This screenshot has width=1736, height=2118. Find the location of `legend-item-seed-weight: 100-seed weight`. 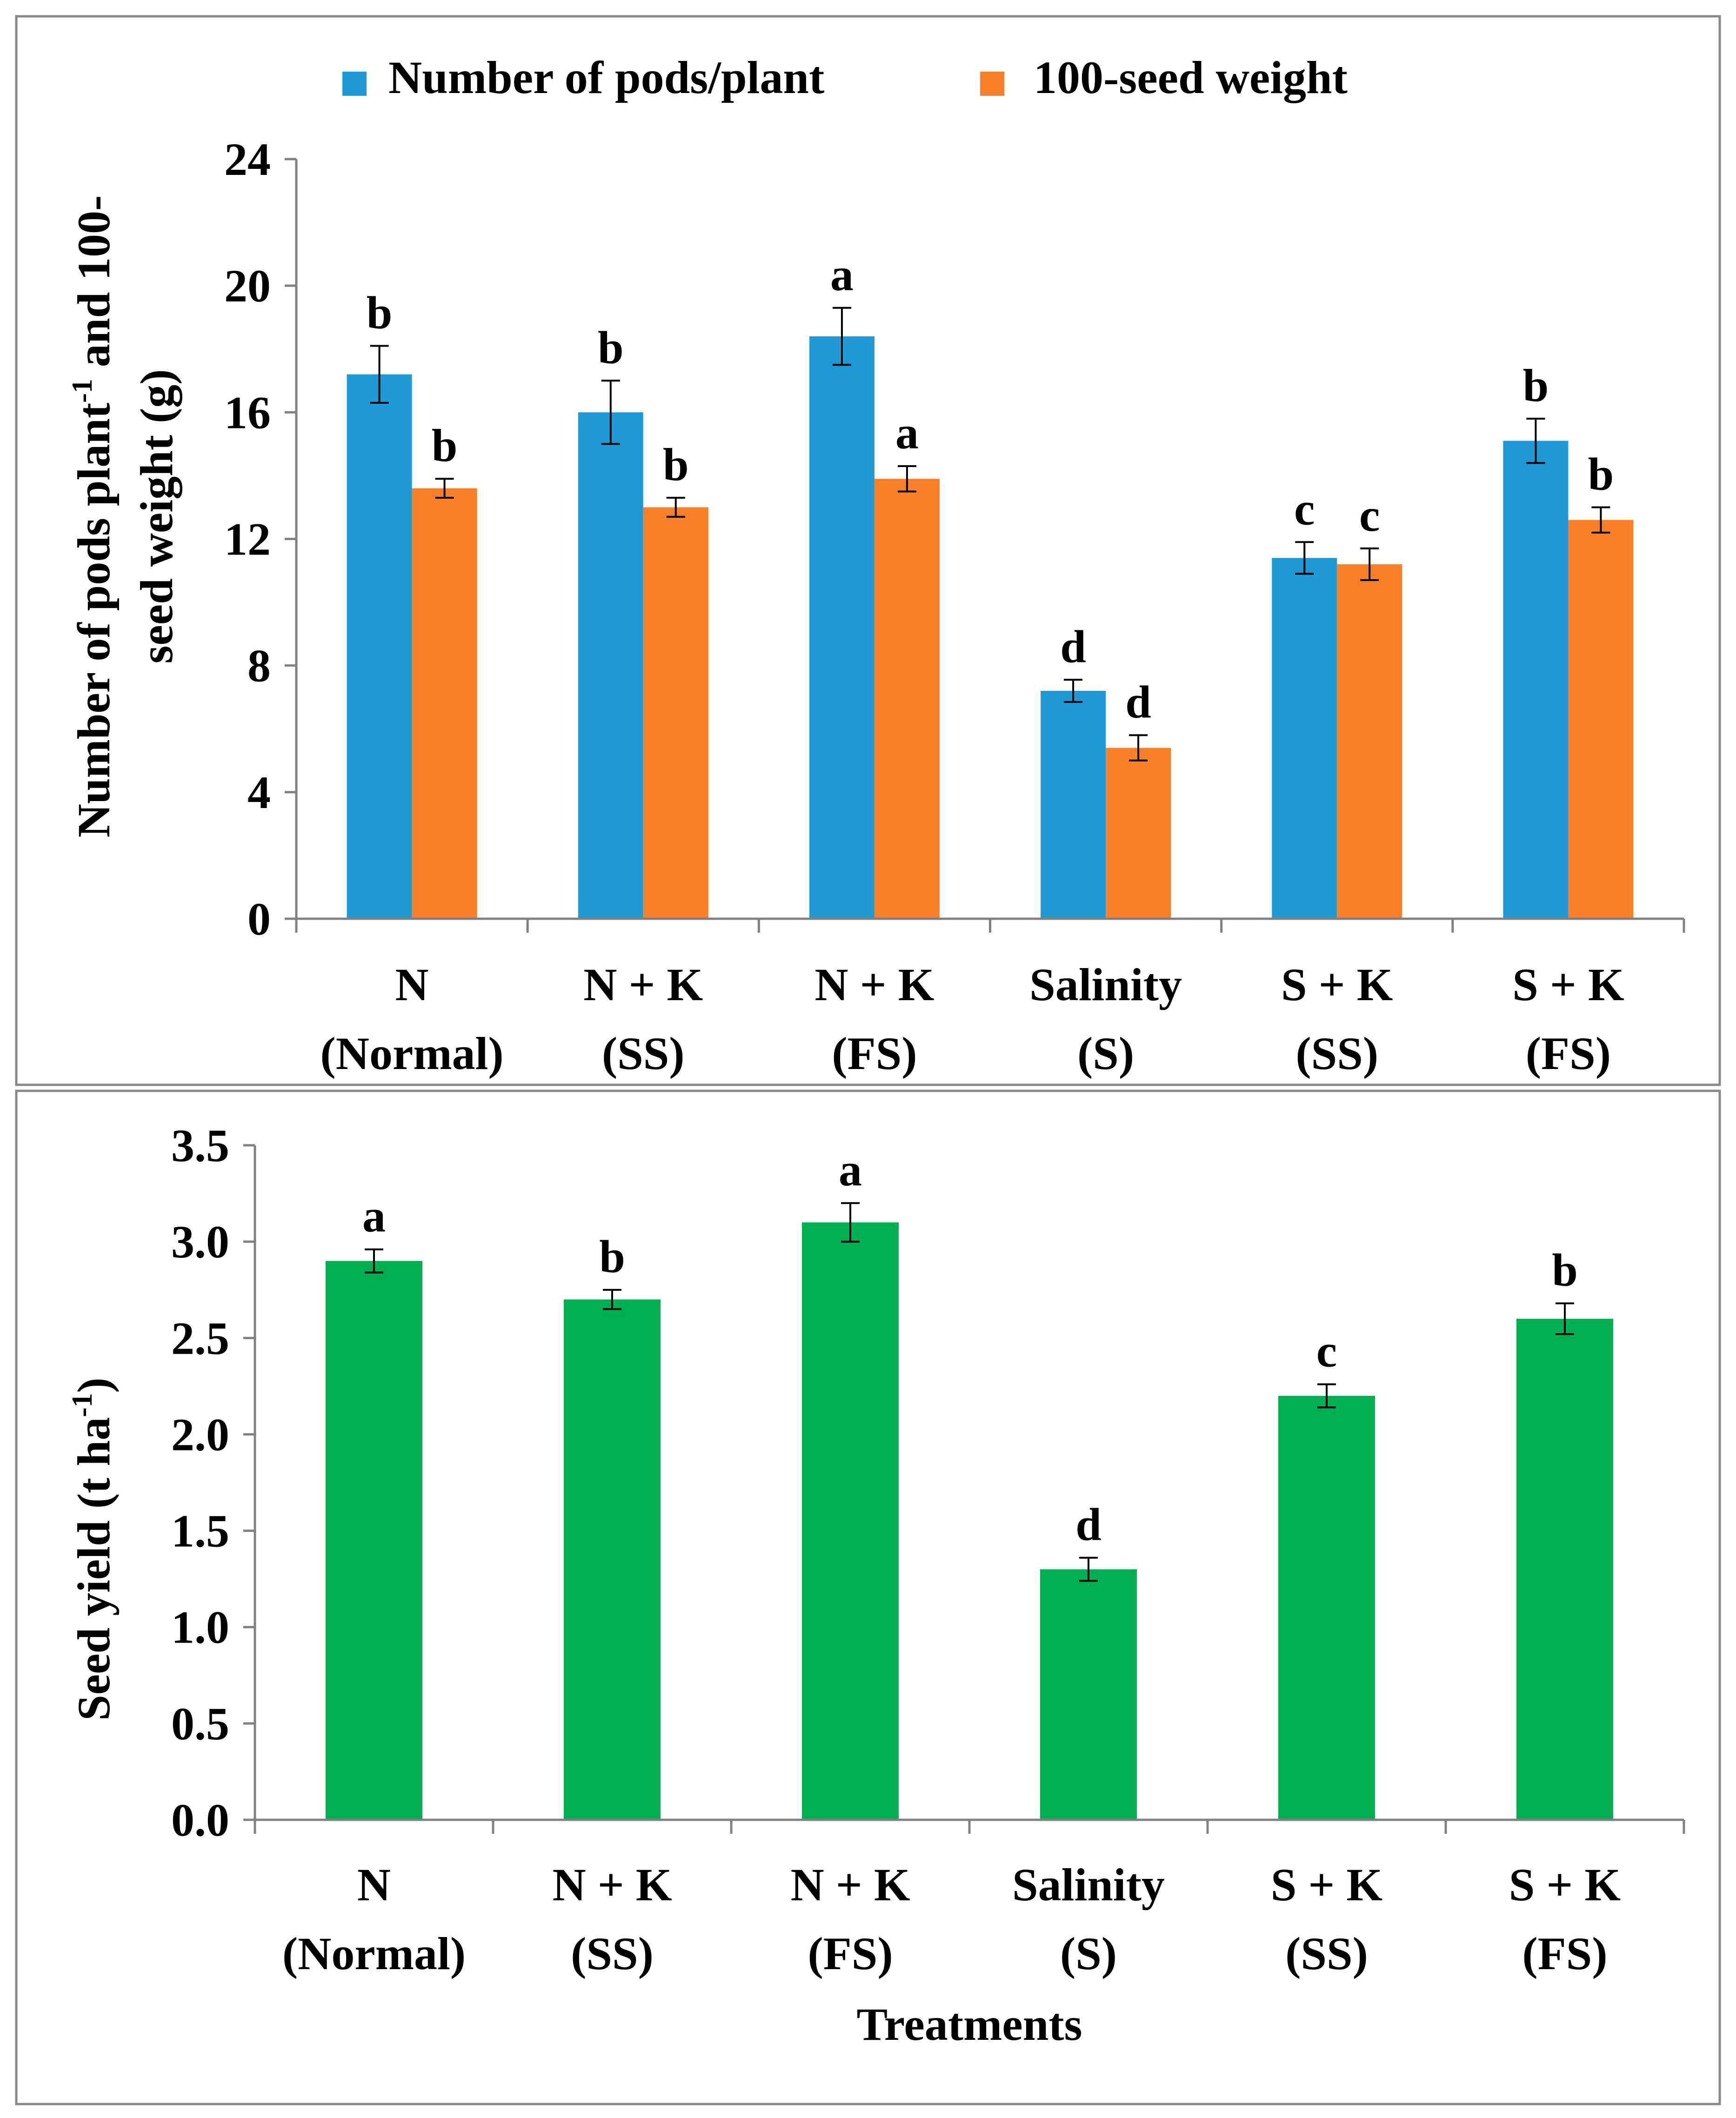

legend-item-seed-weight: 100-seed weight is located at coordinates (1164, 78).